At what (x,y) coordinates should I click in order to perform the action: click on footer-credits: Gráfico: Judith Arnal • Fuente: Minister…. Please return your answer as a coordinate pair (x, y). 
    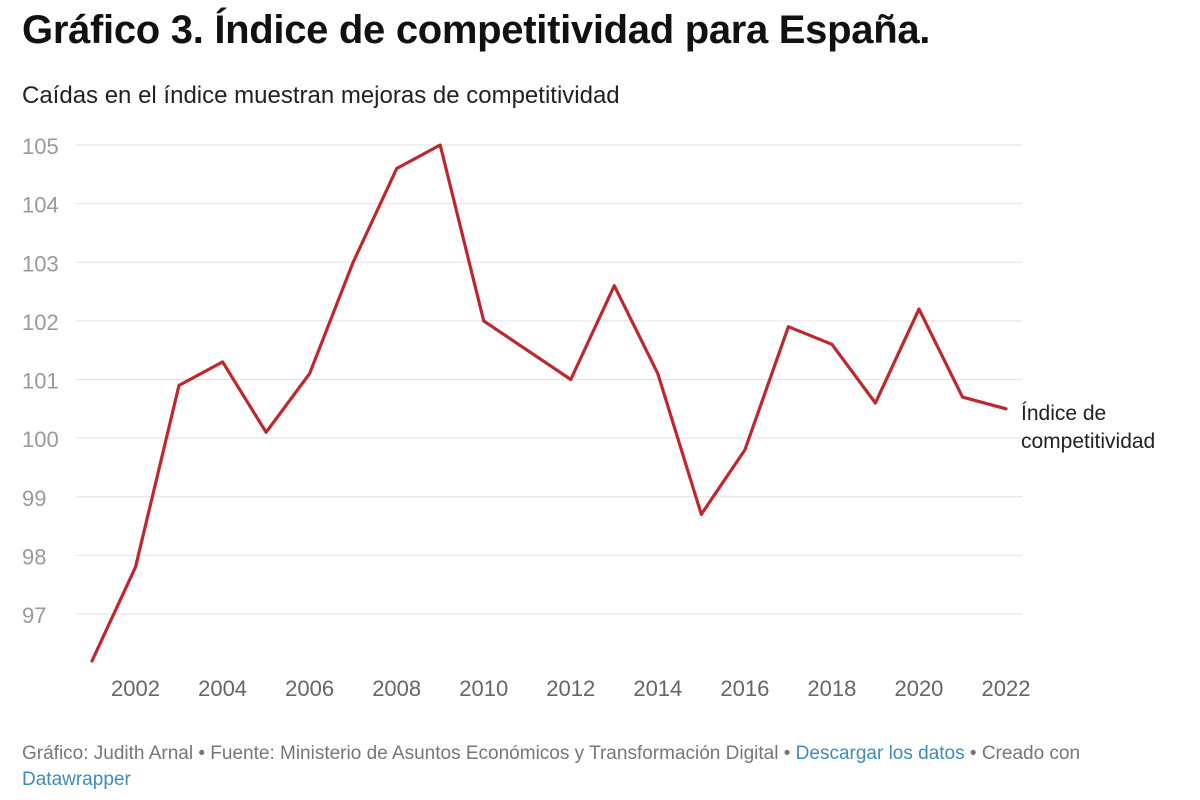
    Looking at the image, I should click on (409, 753).